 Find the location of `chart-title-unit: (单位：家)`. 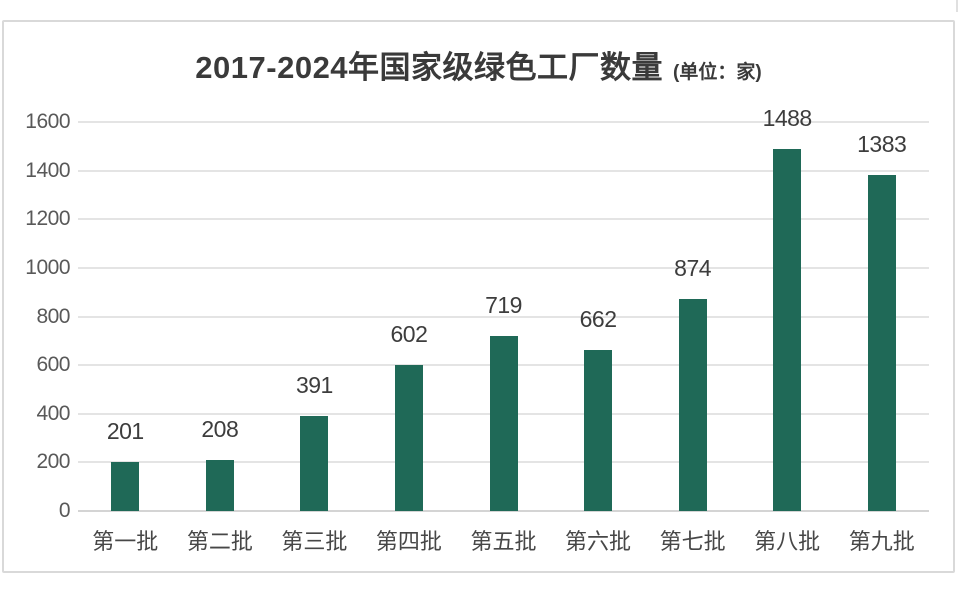

chart-title-unit: (单位：家) is located at coordinates (717, 72).